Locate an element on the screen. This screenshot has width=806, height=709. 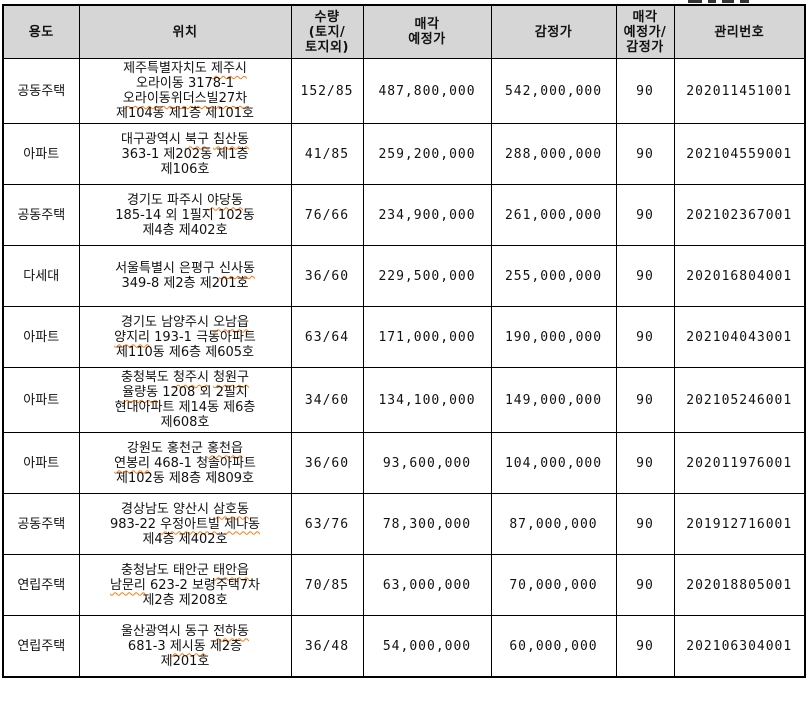
location-line: 연봉리 468-1 청솔아파트 is located at coordinates (185, 463).